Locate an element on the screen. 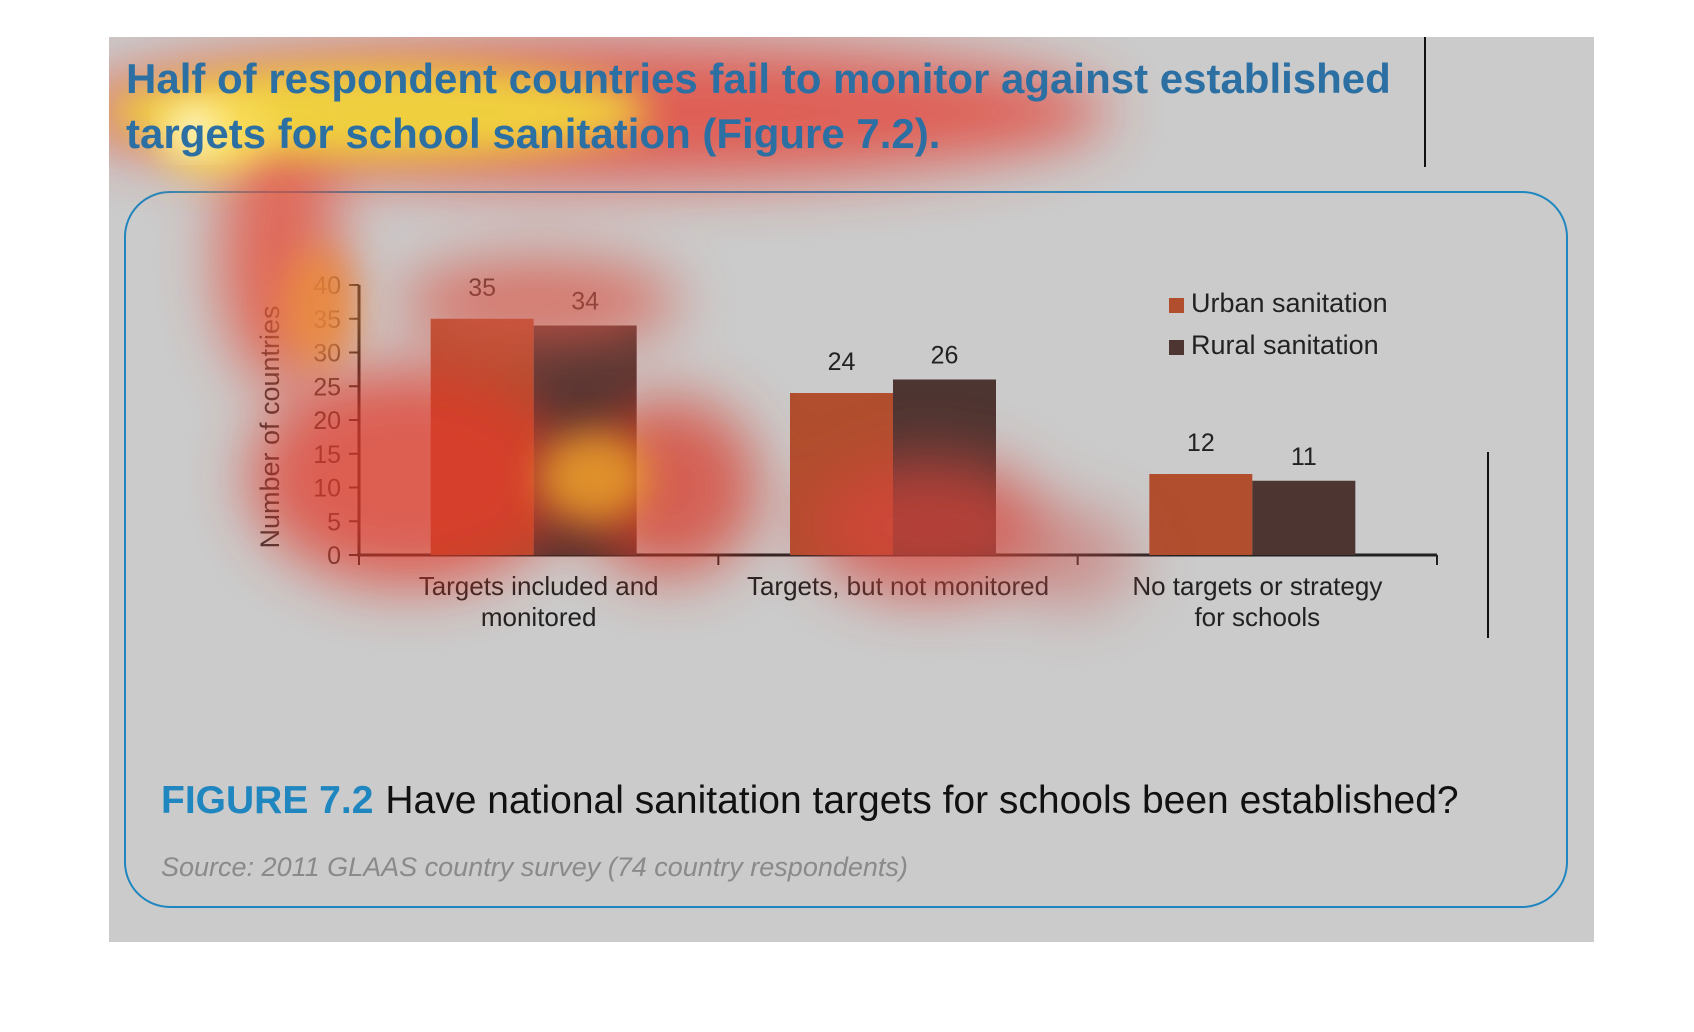 This screenshot has height=1032, width=1694. y-tick-label: 10 is located at coordinates (327, 489).